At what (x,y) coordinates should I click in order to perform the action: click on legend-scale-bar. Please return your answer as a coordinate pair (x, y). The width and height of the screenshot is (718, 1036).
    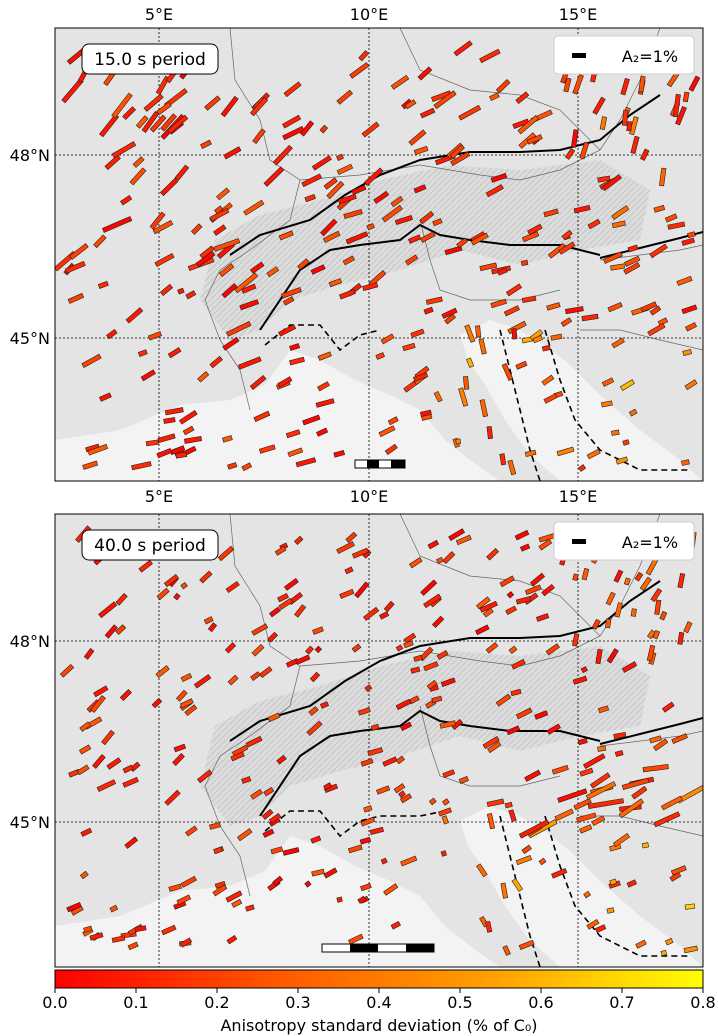
    Looking at the image, I should click on (579, 541).